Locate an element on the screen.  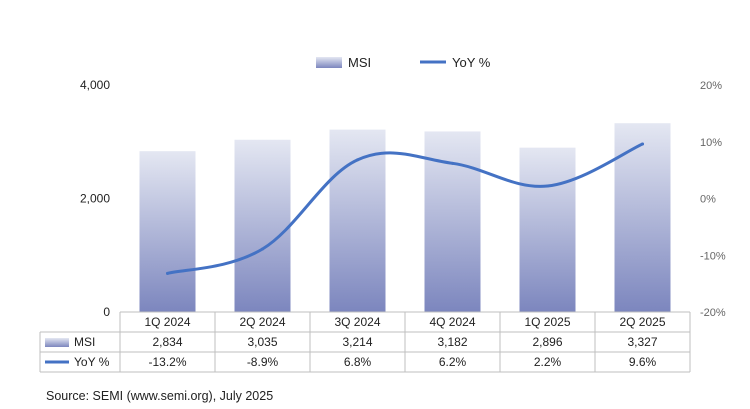
right-axis-tick: -20% is located at coordinates (713, 313).